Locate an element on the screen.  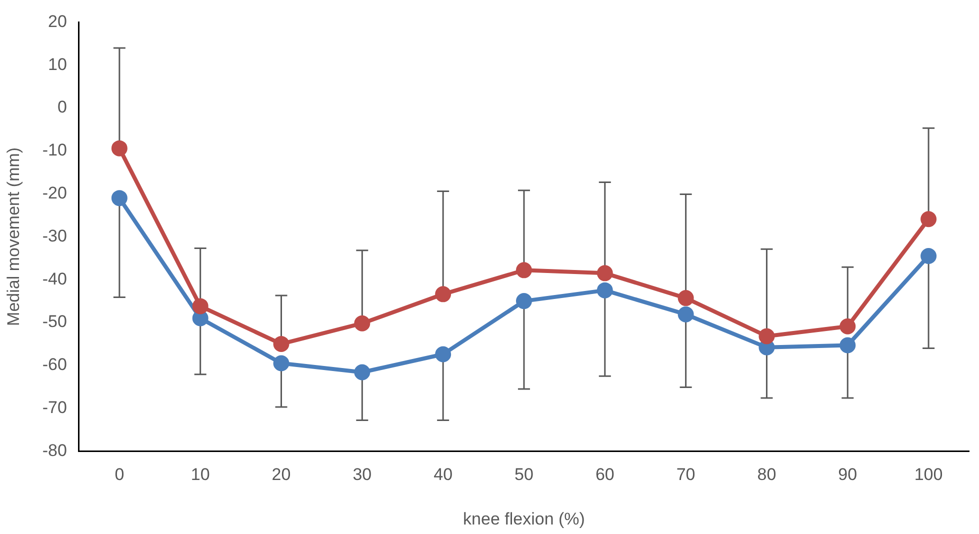
y-tick-label: -10 is located at coordinates (54, 150).